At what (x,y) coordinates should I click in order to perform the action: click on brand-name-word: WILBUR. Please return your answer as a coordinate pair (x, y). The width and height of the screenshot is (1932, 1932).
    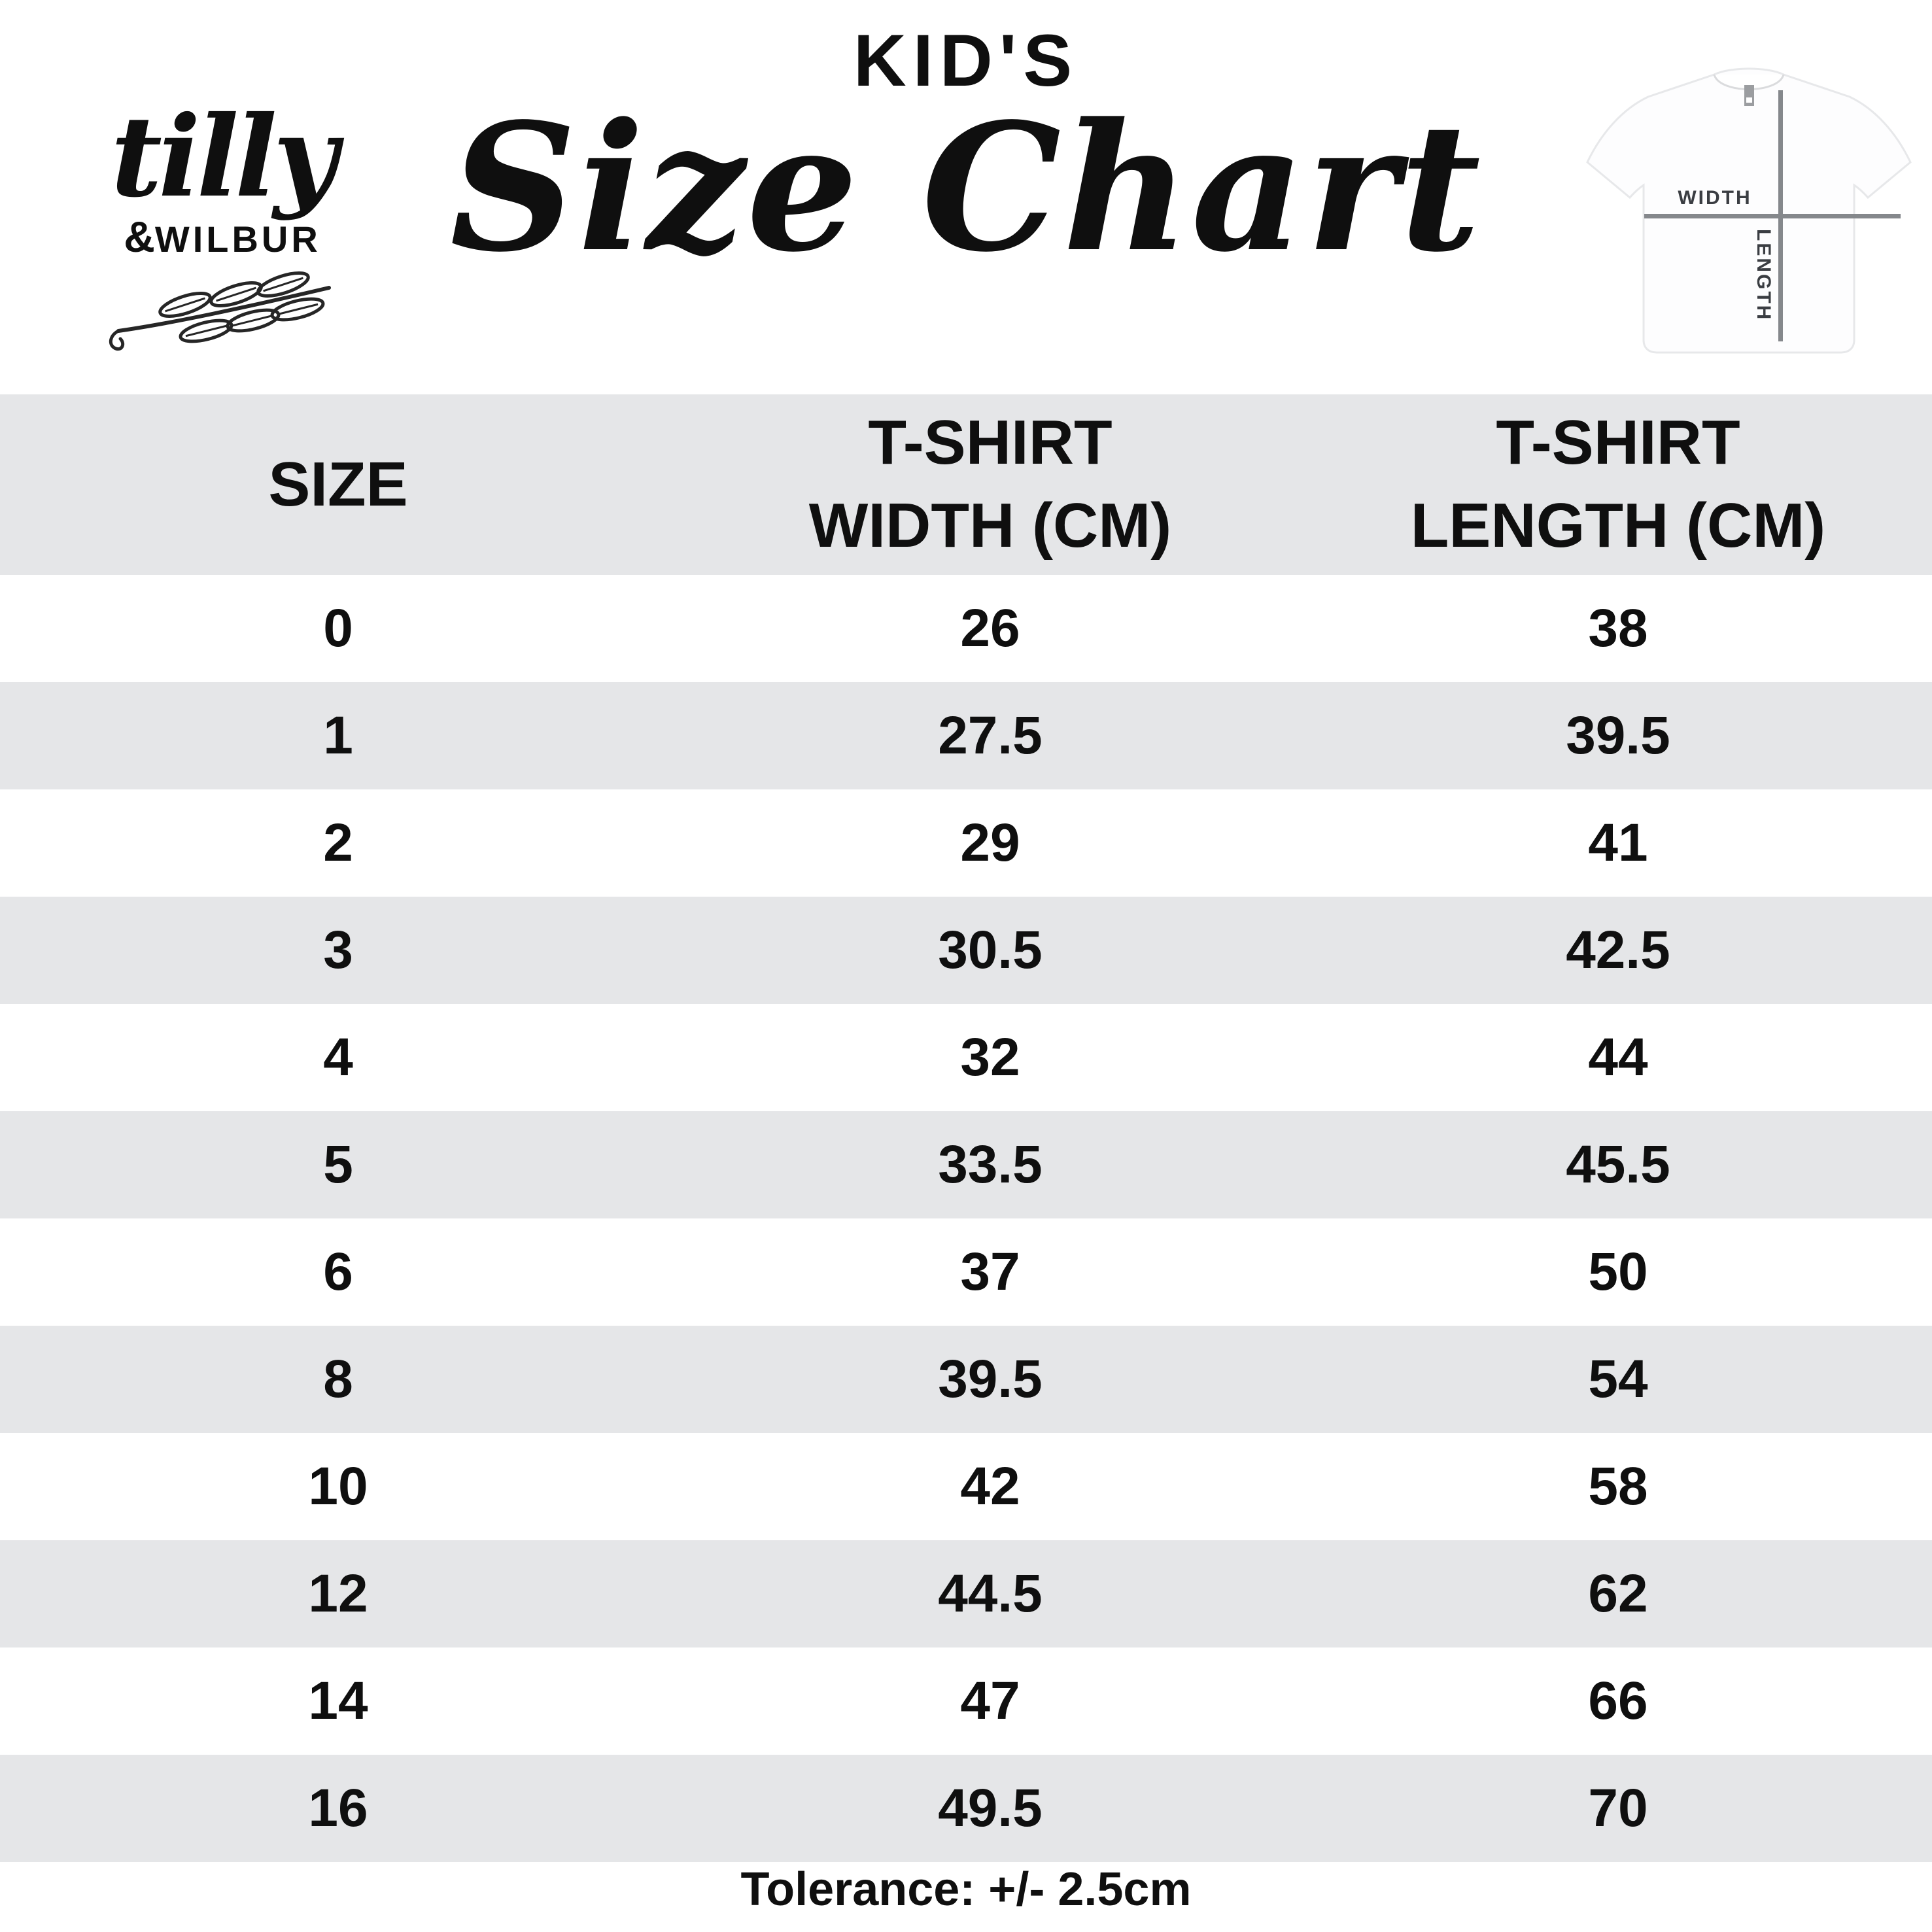
    Looking at the image, I should click on (237, 239).